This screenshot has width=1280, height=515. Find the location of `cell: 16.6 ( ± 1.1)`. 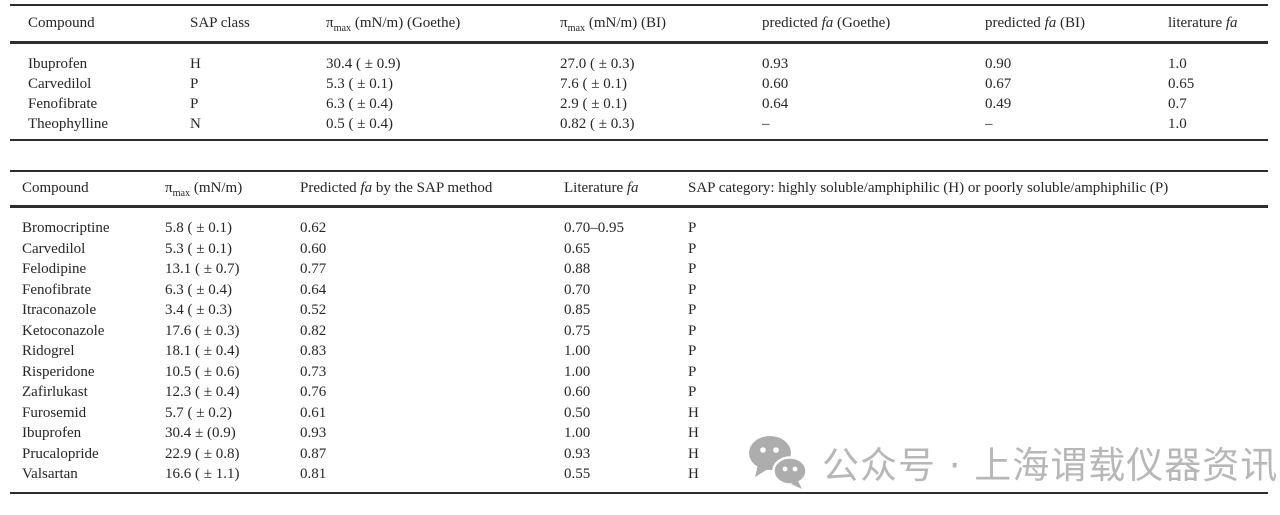

cell: 16.6 ( ± 1.1) is located at coordinates (202, 474).